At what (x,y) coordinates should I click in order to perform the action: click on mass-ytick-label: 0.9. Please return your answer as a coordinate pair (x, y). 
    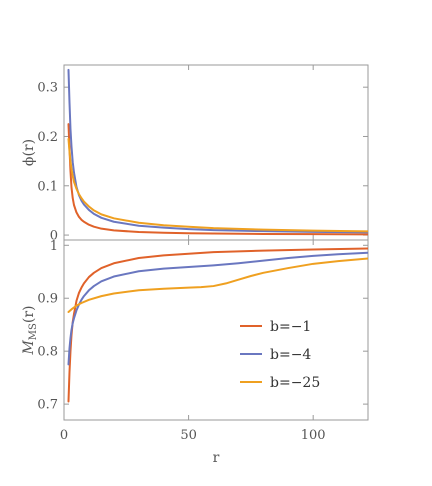
    Looking at the image, I should click on (47, 299).